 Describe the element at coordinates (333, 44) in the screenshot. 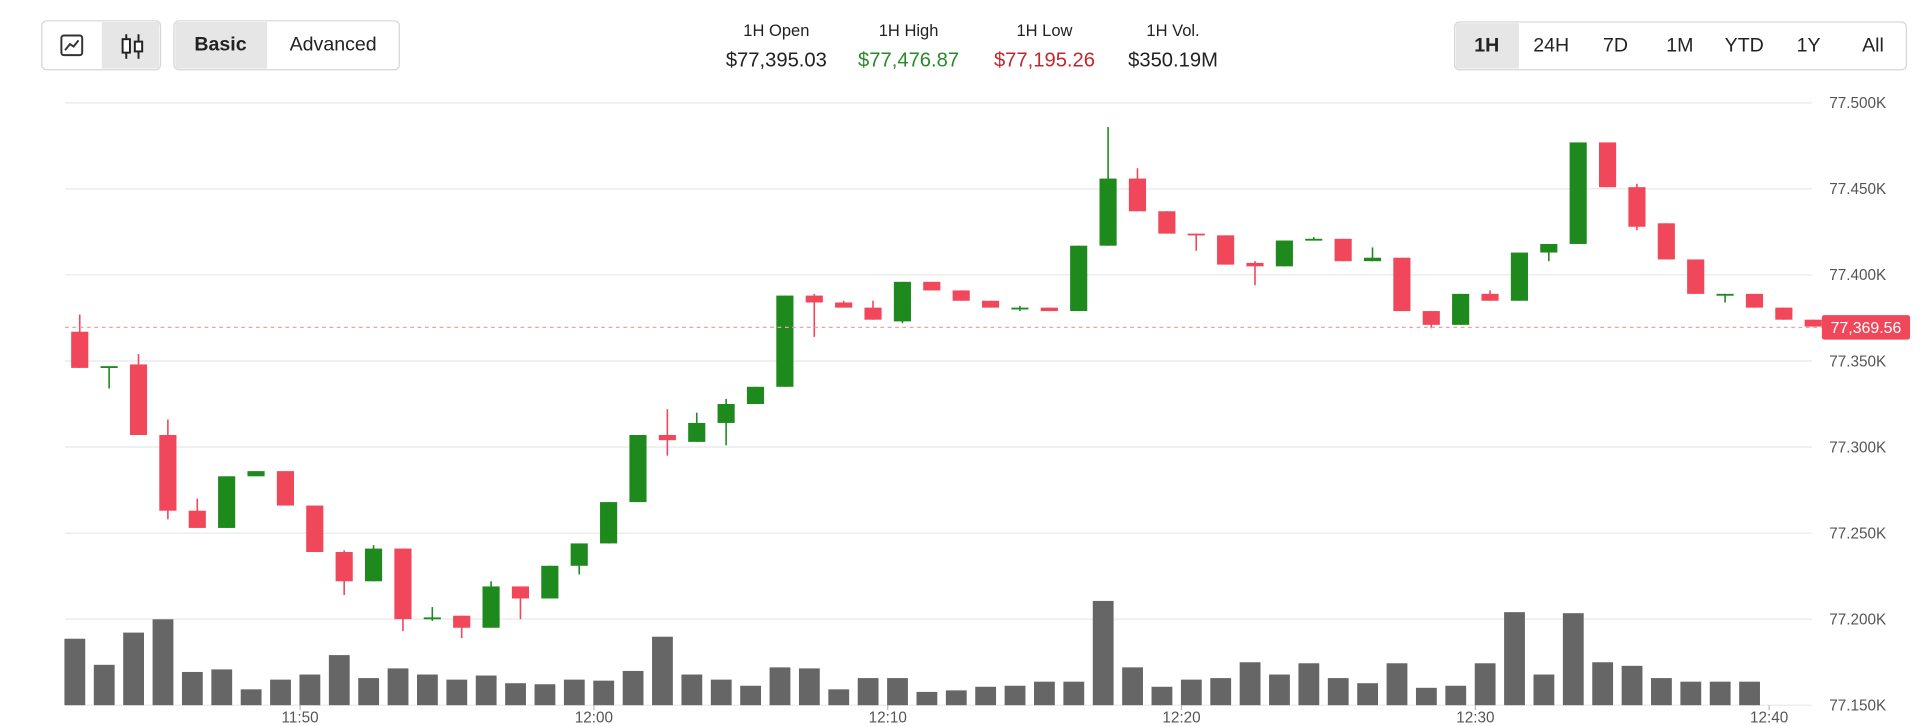

I see `mode-button: Advanced` at that location.